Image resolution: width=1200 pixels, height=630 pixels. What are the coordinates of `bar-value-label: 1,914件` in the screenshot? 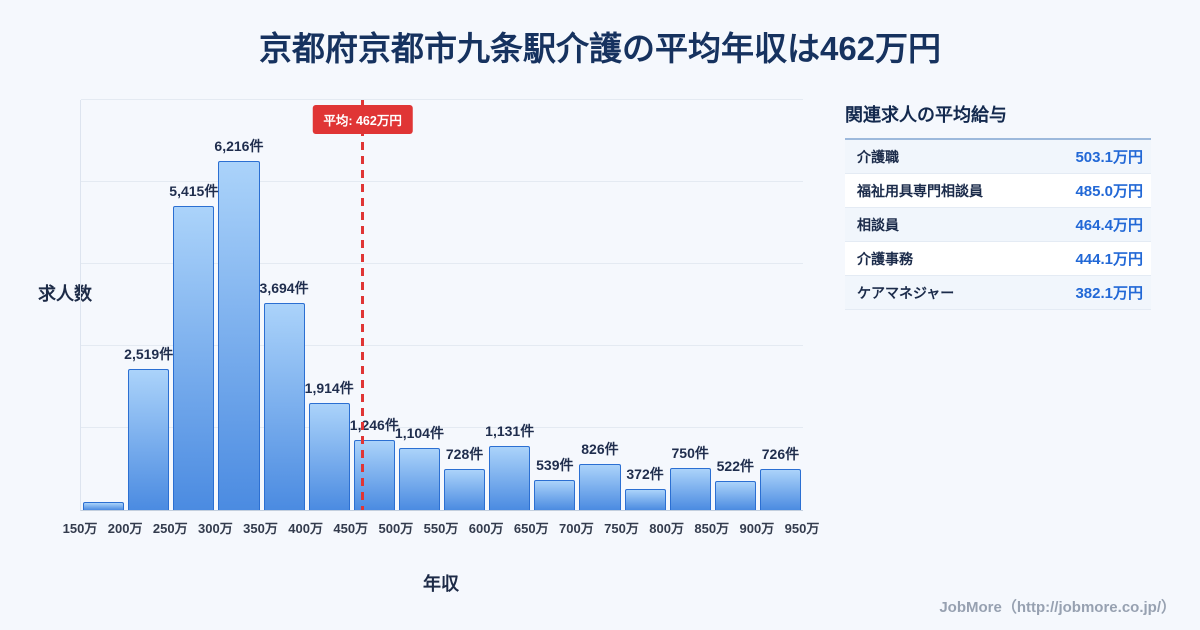 It's located at (329, 387).